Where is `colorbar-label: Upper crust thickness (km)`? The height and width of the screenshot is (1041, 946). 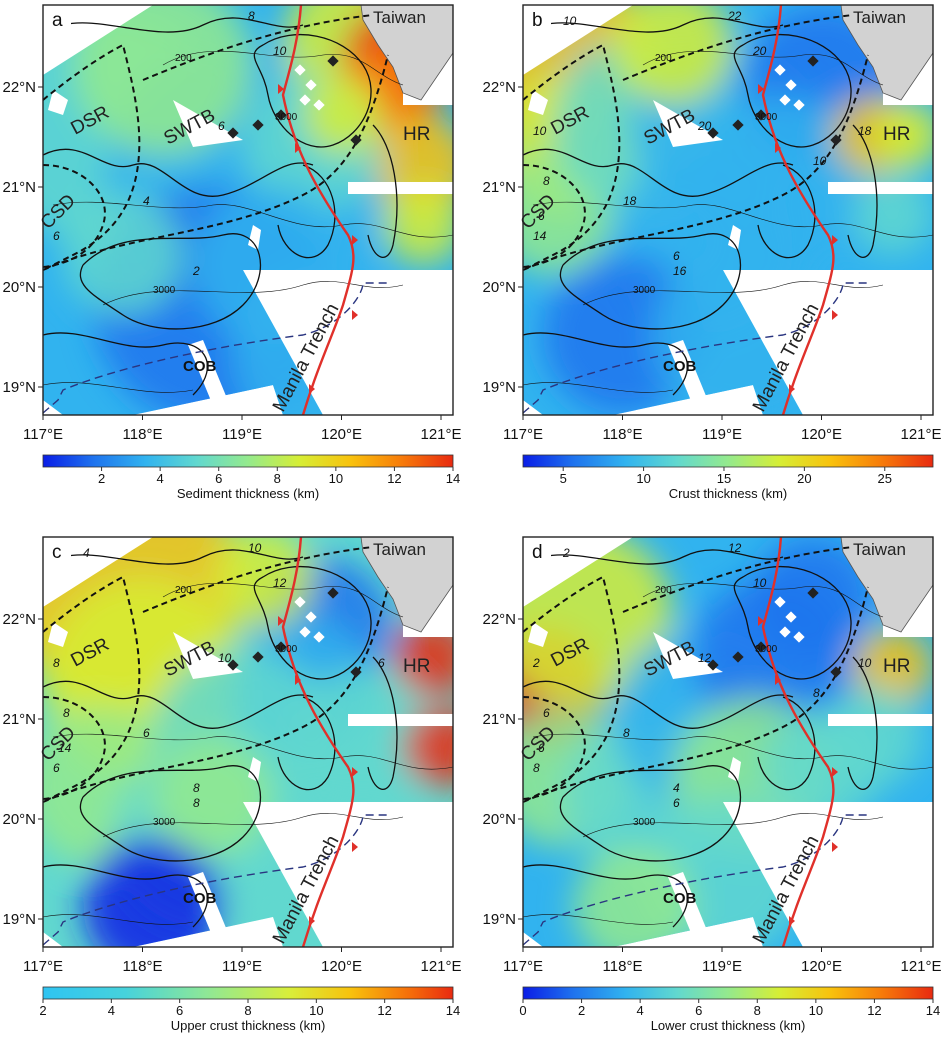 colorbar-label: Upper crust thickness (km) is located at coordinates (248, 1025).